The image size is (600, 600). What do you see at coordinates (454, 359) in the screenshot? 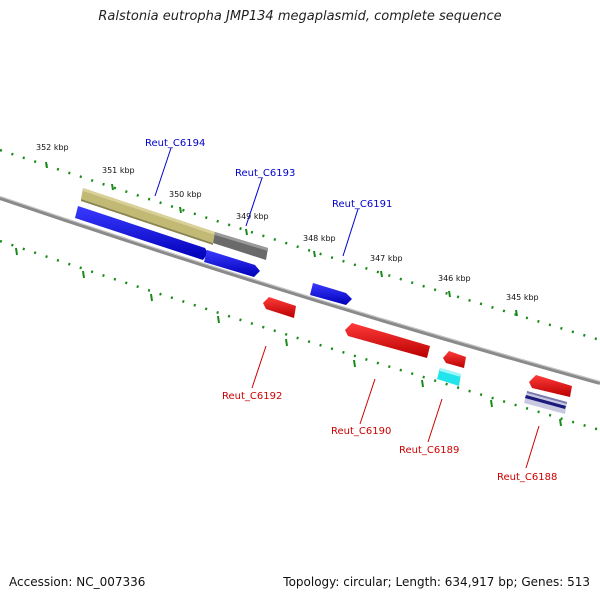
I see `gene-Reut_C6189` at bounding box center [454, 359].